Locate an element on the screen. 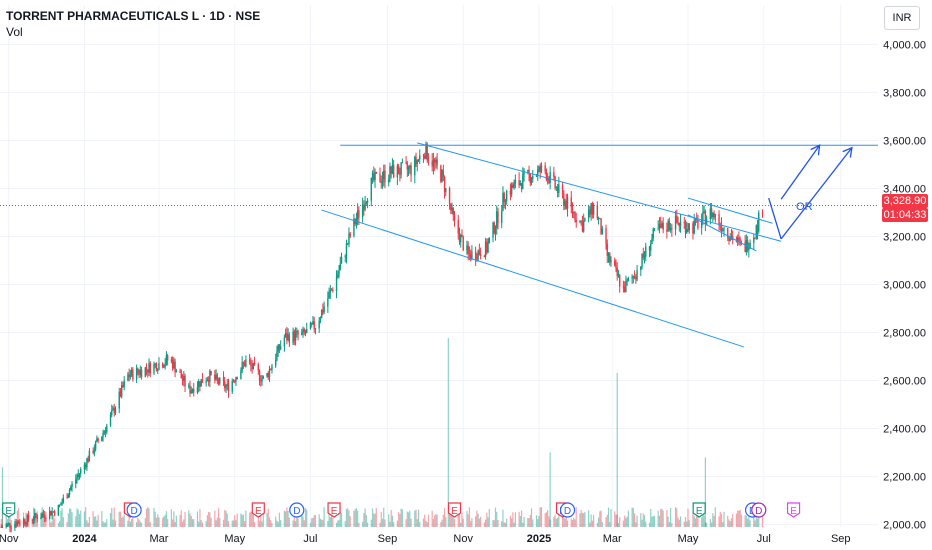  y-tick-label: 3,000.00 is located at coordinates (904, 286).